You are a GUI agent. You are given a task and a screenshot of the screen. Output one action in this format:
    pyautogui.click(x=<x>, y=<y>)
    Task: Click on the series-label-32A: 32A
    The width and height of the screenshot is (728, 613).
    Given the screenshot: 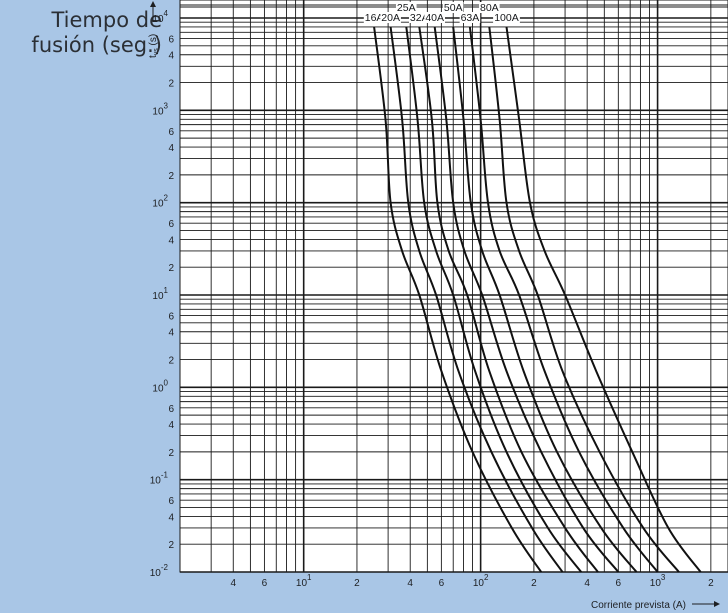 What is the action you would take?
    pyautogui.click(x=419, y=18)
    